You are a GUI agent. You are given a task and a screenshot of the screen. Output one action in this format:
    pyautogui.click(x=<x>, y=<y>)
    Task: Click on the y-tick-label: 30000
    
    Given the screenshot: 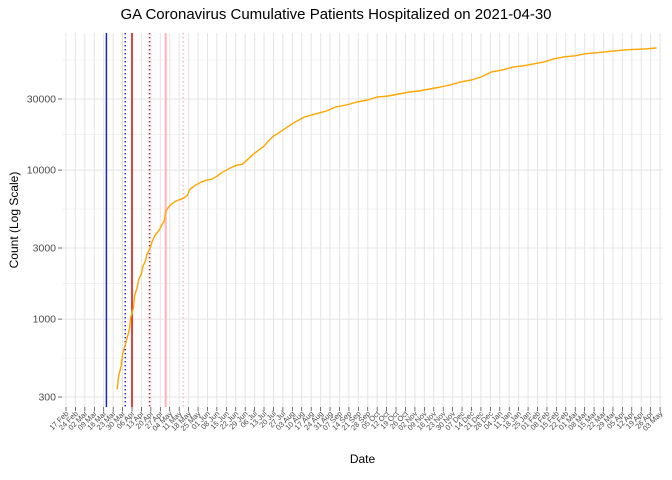 What is the action you would take?
    pyautogui.click(x=41, y=100)
    